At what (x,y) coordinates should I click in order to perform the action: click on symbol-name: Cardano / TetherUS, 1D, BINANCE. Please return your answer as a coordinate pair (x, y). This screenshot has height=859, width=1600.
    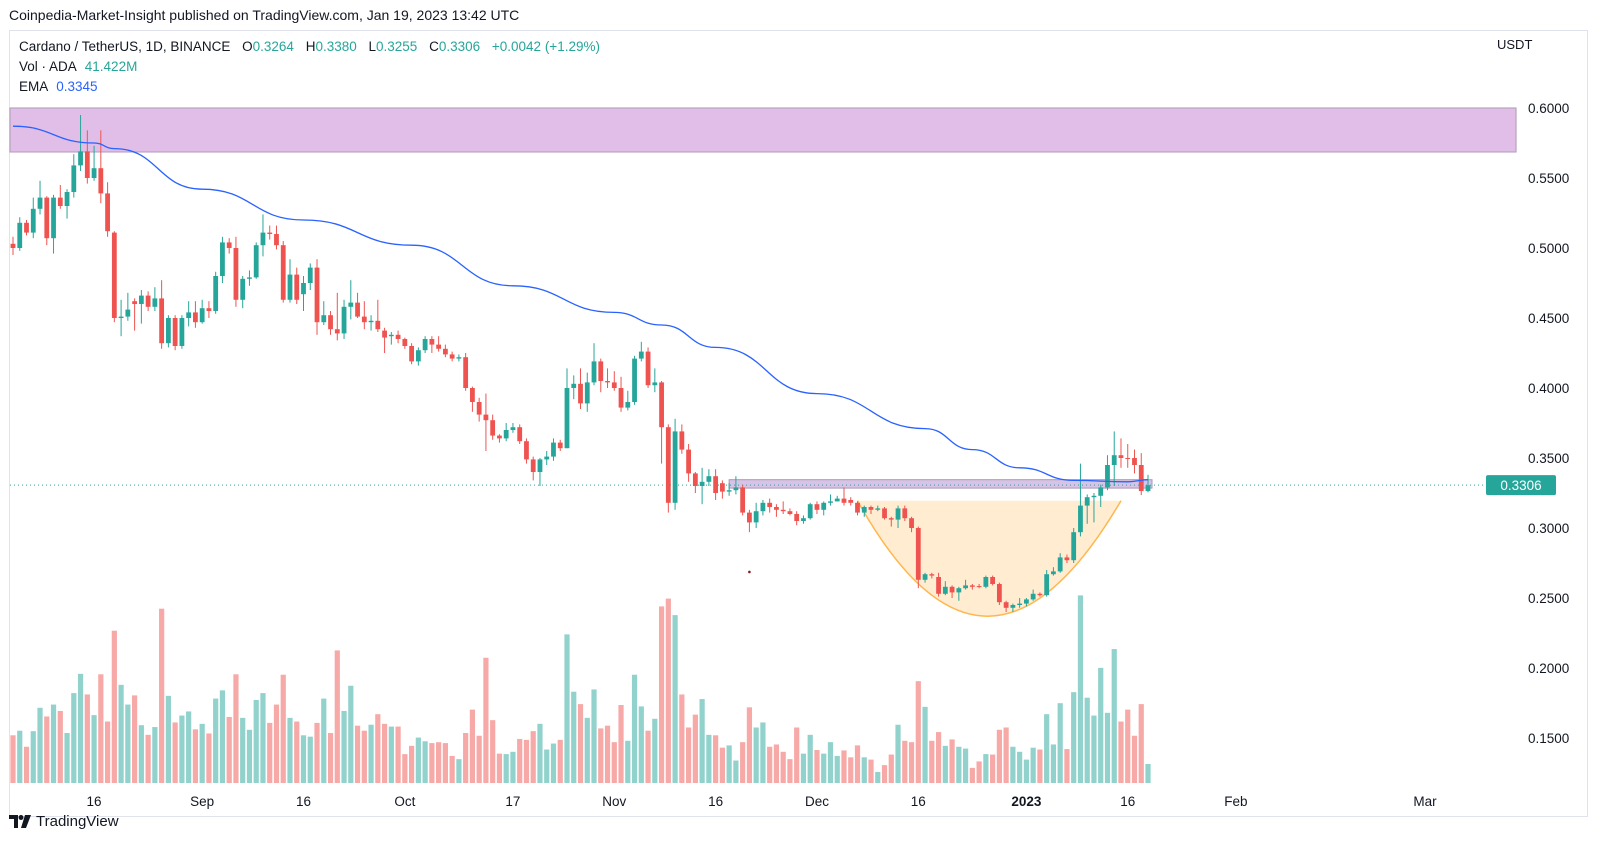
    Looking at the image, I should click on (125, 46).